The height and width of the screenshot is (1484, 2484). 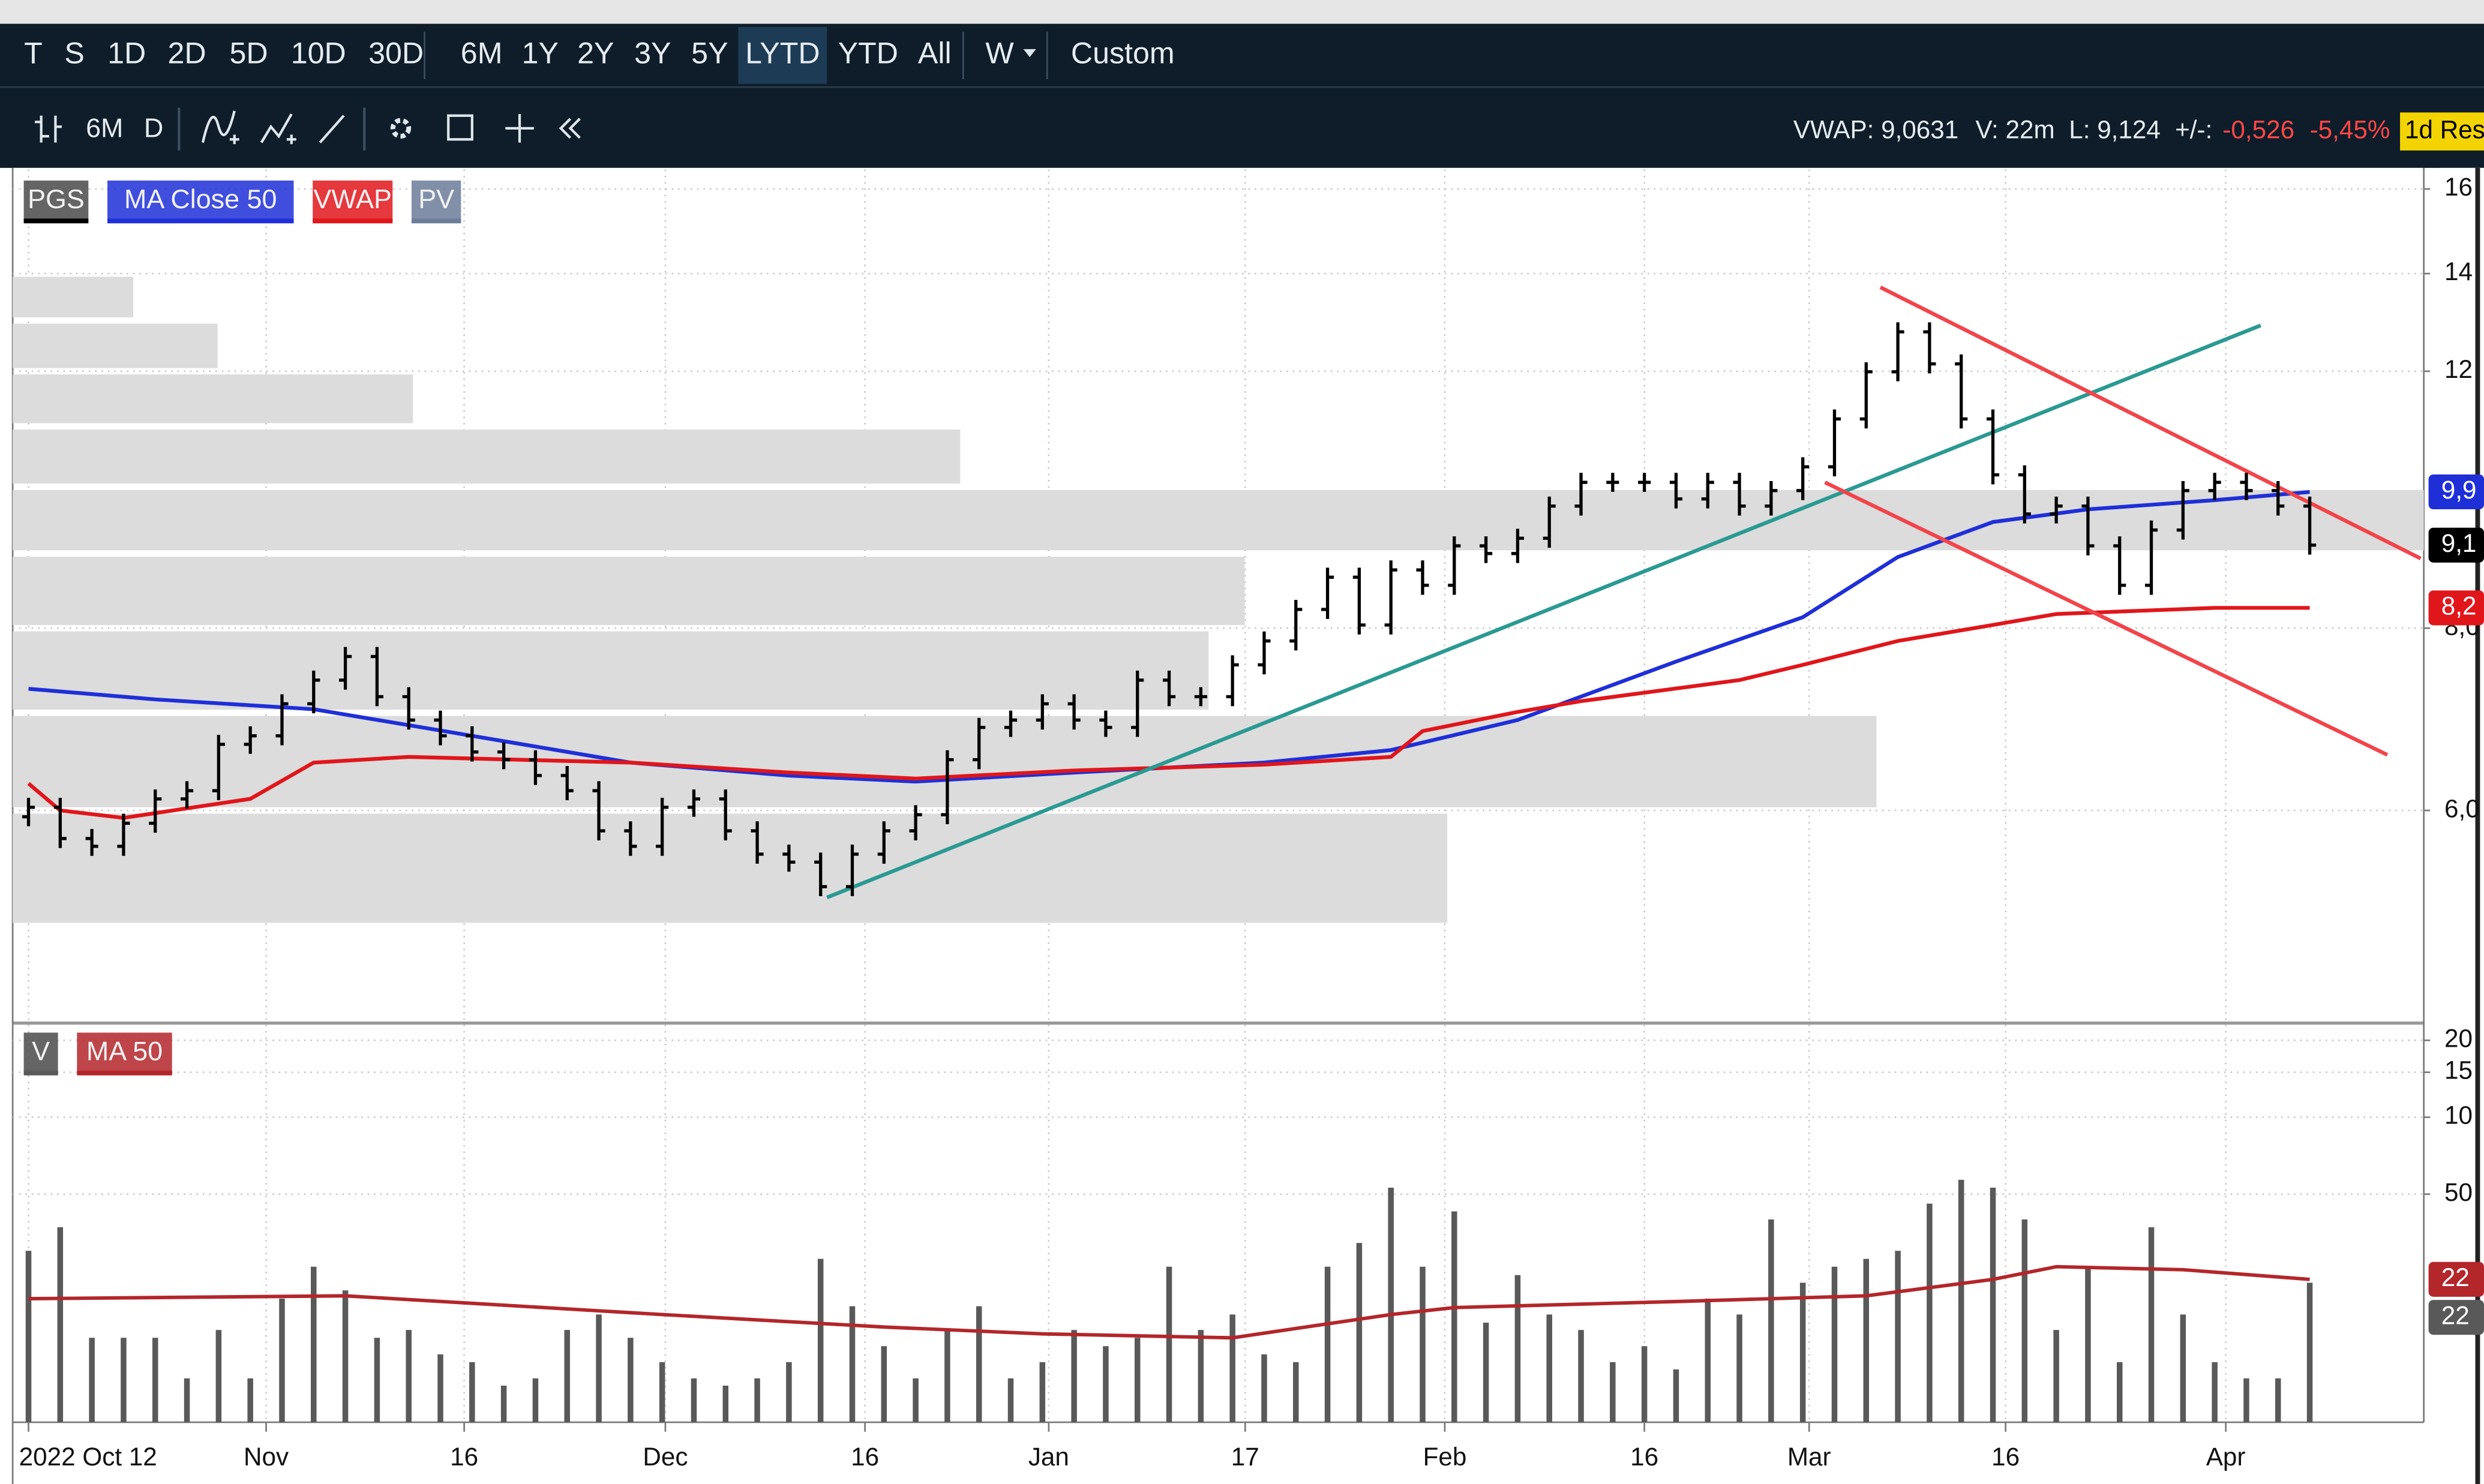 What do you see at coordinates (868, 53) in the screenshot?
I see `range-button: YTD` at bounding box center [868, 53].